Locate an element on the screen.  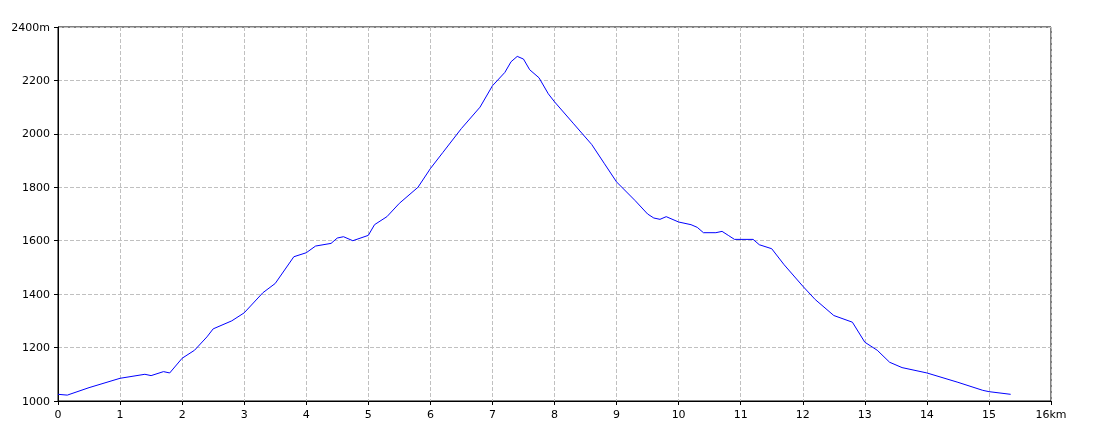
x-tick-label: 7 is located at coordinates (492, 414).